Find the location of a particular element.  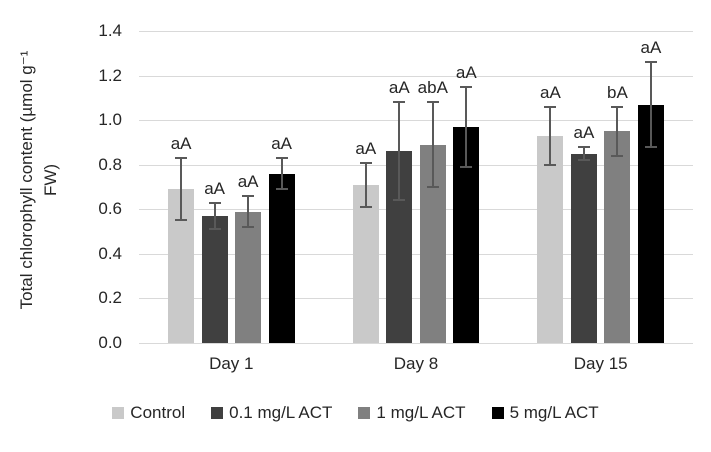

y-tick-label: 0.0 is located at coordinates (110, 342).